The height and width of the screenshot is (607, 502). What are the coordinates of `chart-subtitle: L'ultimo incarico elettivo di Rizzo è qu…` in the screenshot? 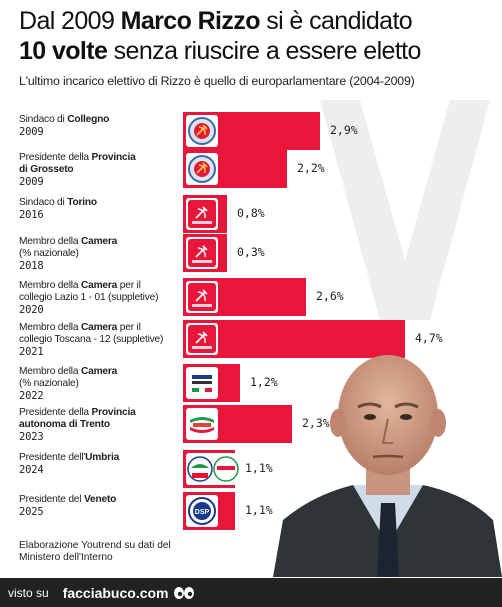 It's located at (217, 81).